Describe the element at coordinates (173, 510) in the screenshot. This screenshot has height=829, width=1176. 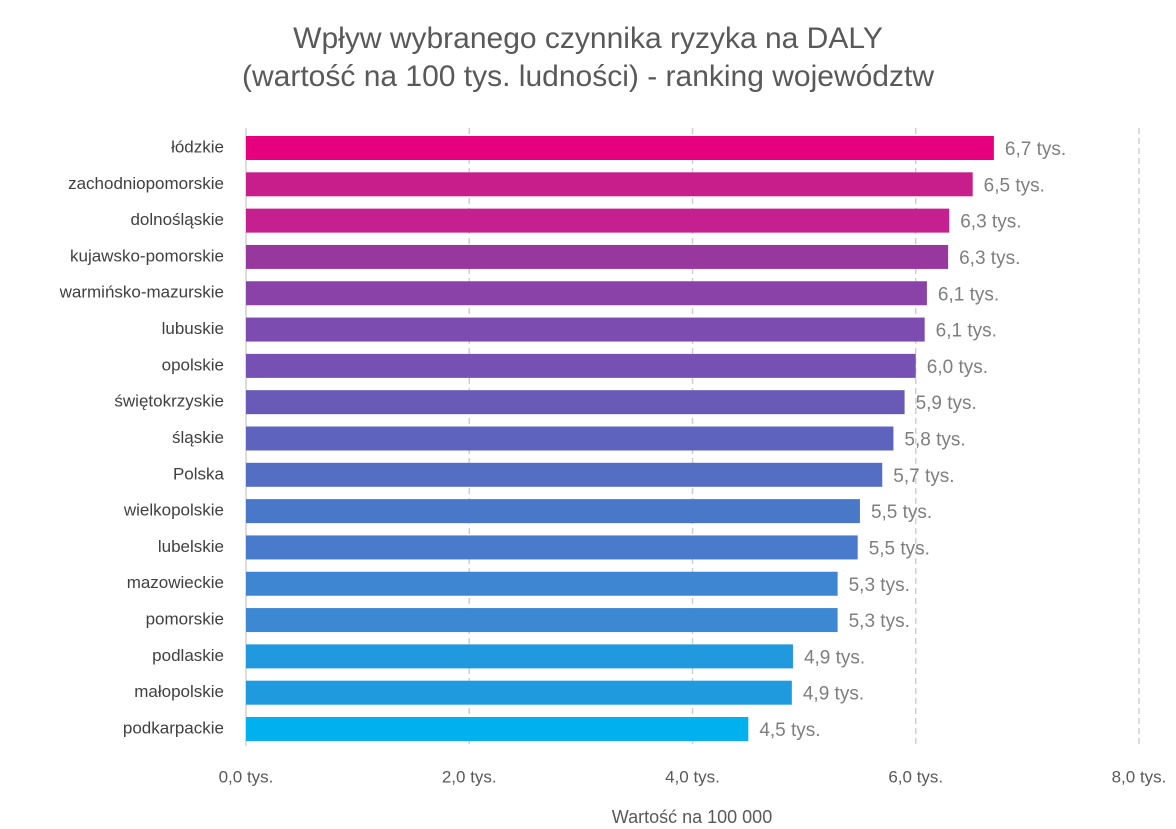
I see `y-tick-label: wielkopolskie` at that location.